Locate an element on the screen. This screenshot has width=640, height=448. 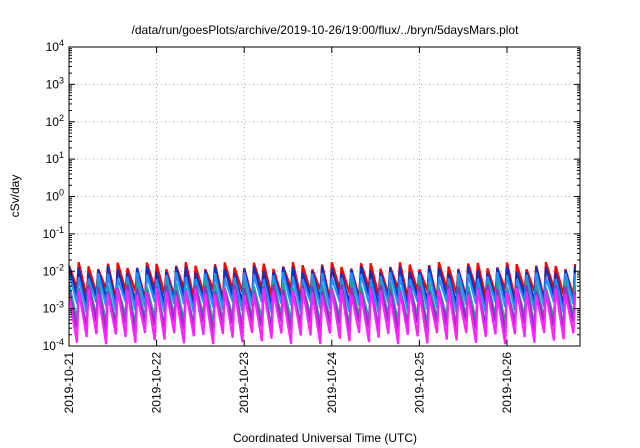
series-lines is located at coordinates (323, 303).